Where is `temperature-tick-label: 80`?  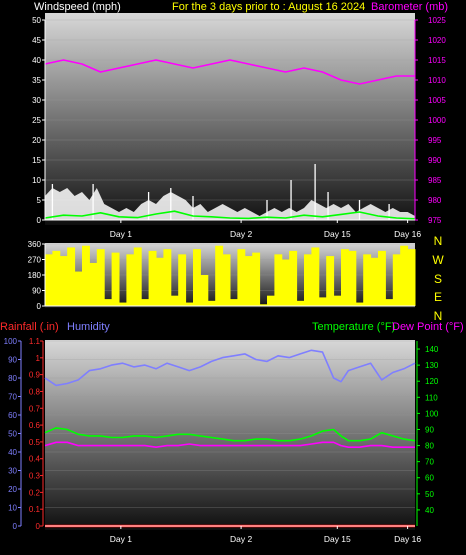 temperature-tick-label: 80 is located at coordinates (429, 446).